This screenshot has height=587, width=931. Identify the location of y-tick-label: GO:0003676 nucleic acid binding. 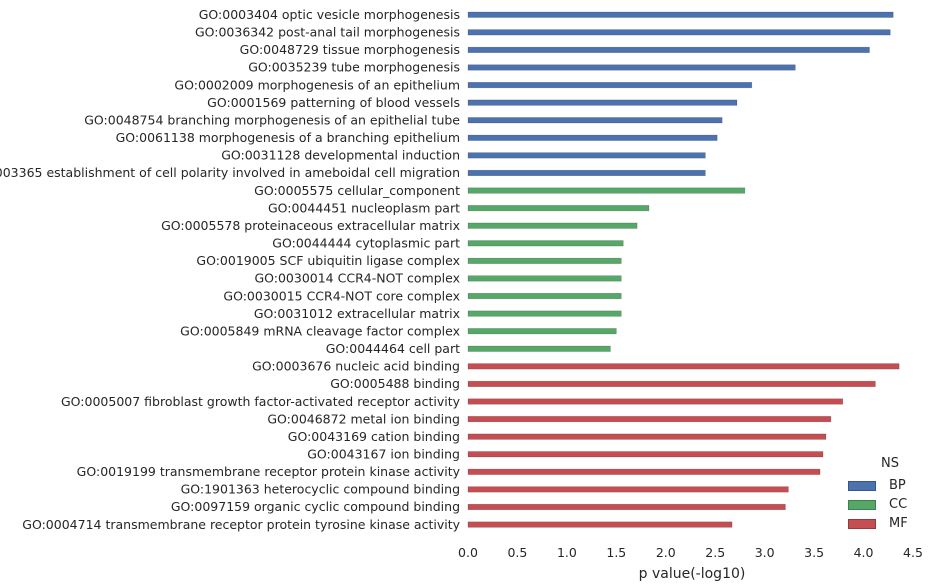
(356, 366).